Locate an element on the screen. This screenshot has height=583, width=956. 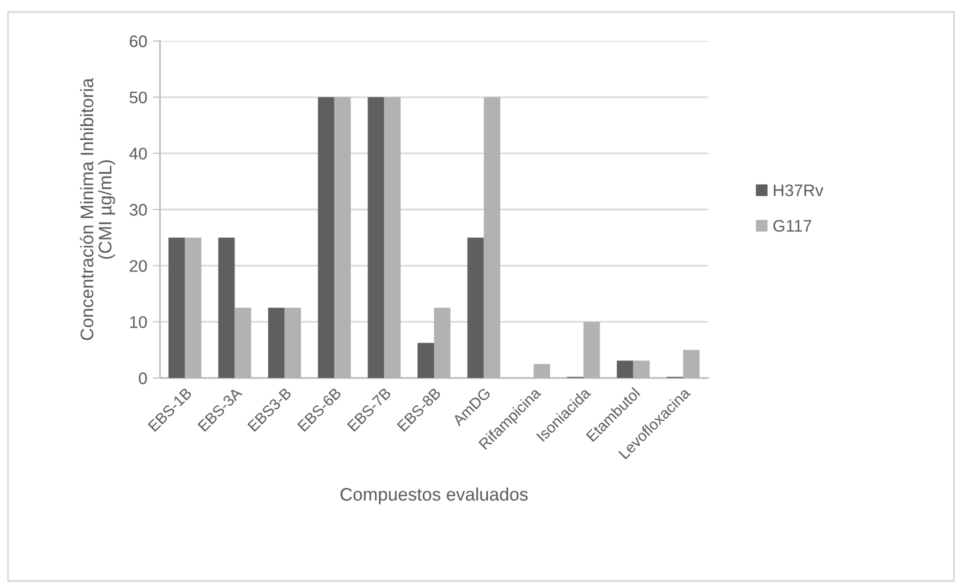
legend-label: H37Rv is located at coordinates (799, 190).